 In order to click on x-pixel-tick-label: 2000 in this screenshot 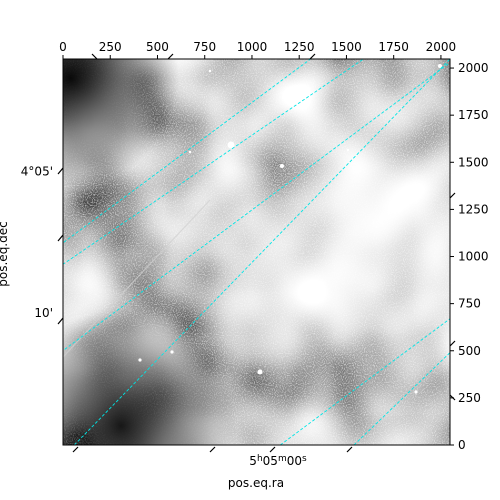, I will do `click(441, 47)`.